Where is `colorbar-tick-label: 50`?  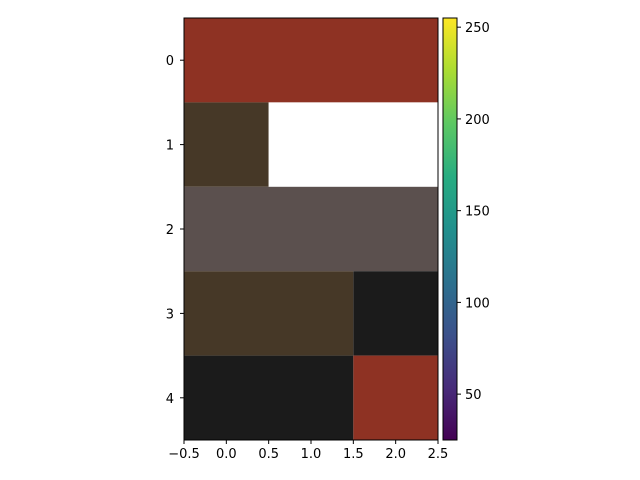 colorbar-tick-label: 50 is located at coordinates (473, 395).